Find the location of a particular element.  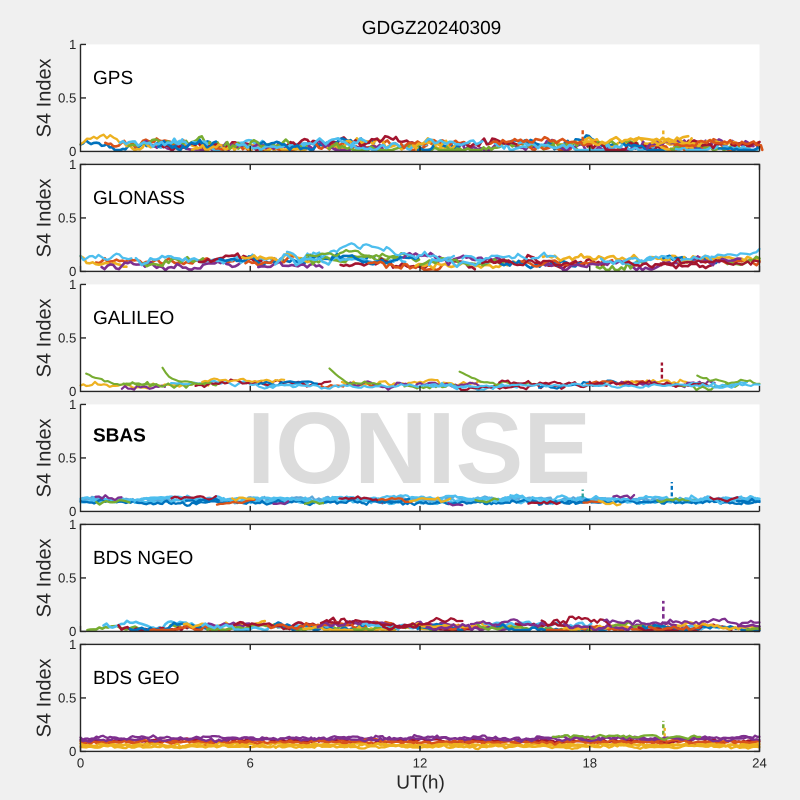

svg-text: BDS GEO is located at coordinates (136, 678).